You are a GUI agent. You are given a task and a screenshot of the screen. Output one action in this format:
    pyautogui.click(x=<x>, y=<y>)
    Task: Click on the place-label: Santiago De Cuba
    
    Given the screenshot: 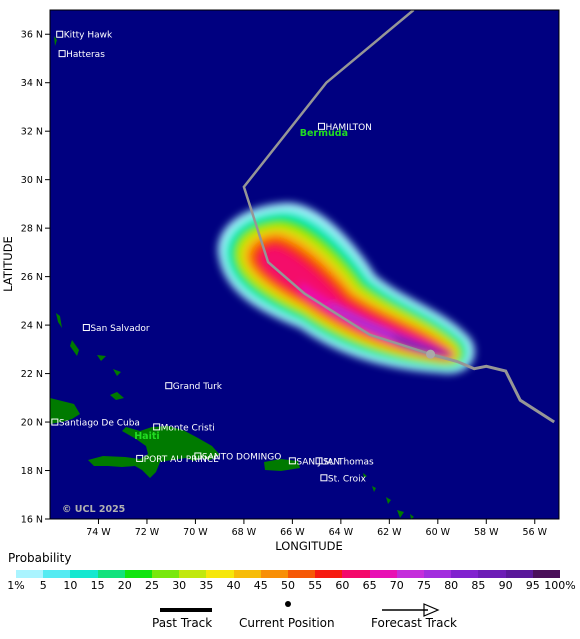 What is the action you would take?
    pyautogui.click(x=99, y=424)
    